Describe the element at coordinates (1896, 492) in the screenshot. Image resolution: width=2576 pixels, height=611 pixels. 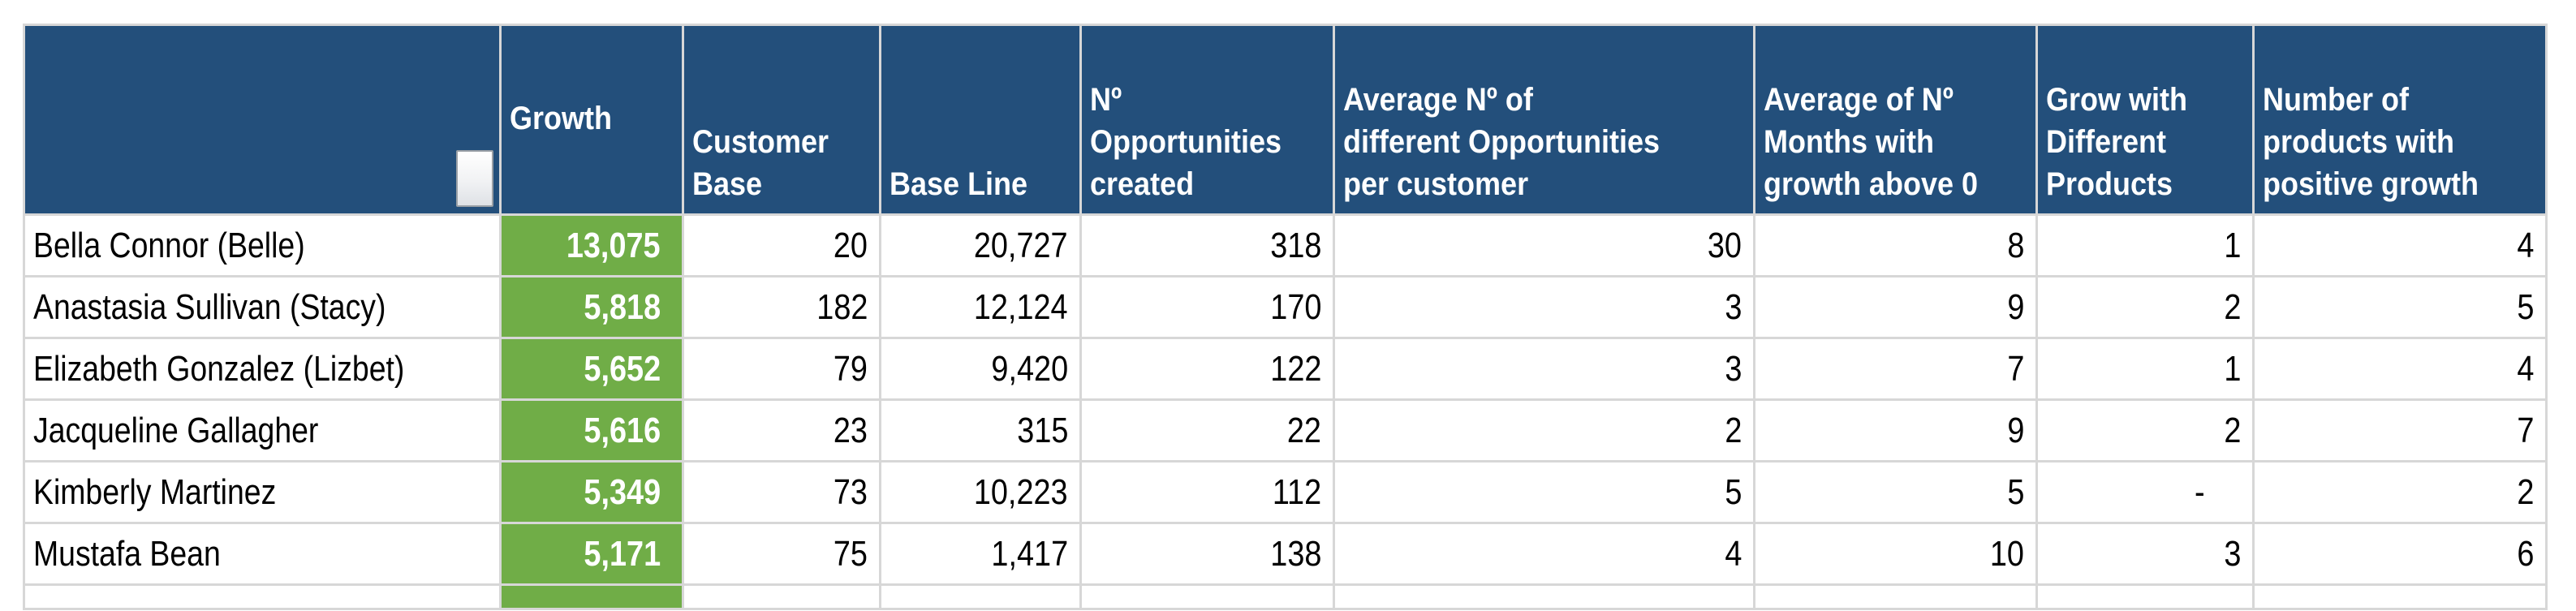
I see `cell-avg-months-growth-above-0: 5` at that location.